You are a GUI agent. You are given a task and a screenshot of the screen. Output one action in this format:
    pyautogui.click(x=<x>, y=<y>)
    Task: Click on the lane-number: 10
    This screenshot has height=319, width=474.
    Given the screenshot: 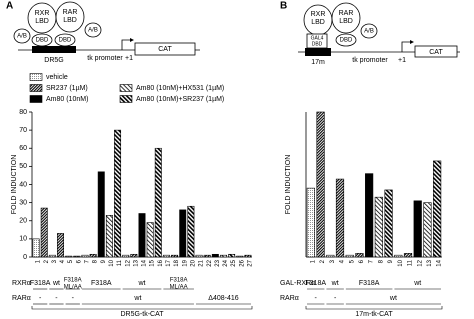 What is the action you would take?
    pyautogui.click(x=401, y=262)
    